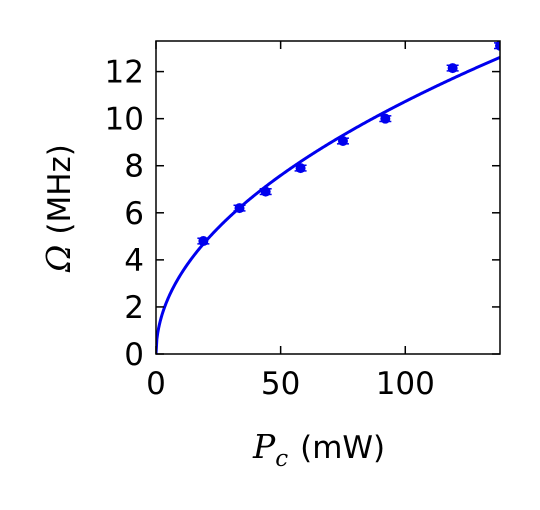  Describe the element at coordinates (405, 384) in the screenshot. I see `x-tick-label: 100` at that location.